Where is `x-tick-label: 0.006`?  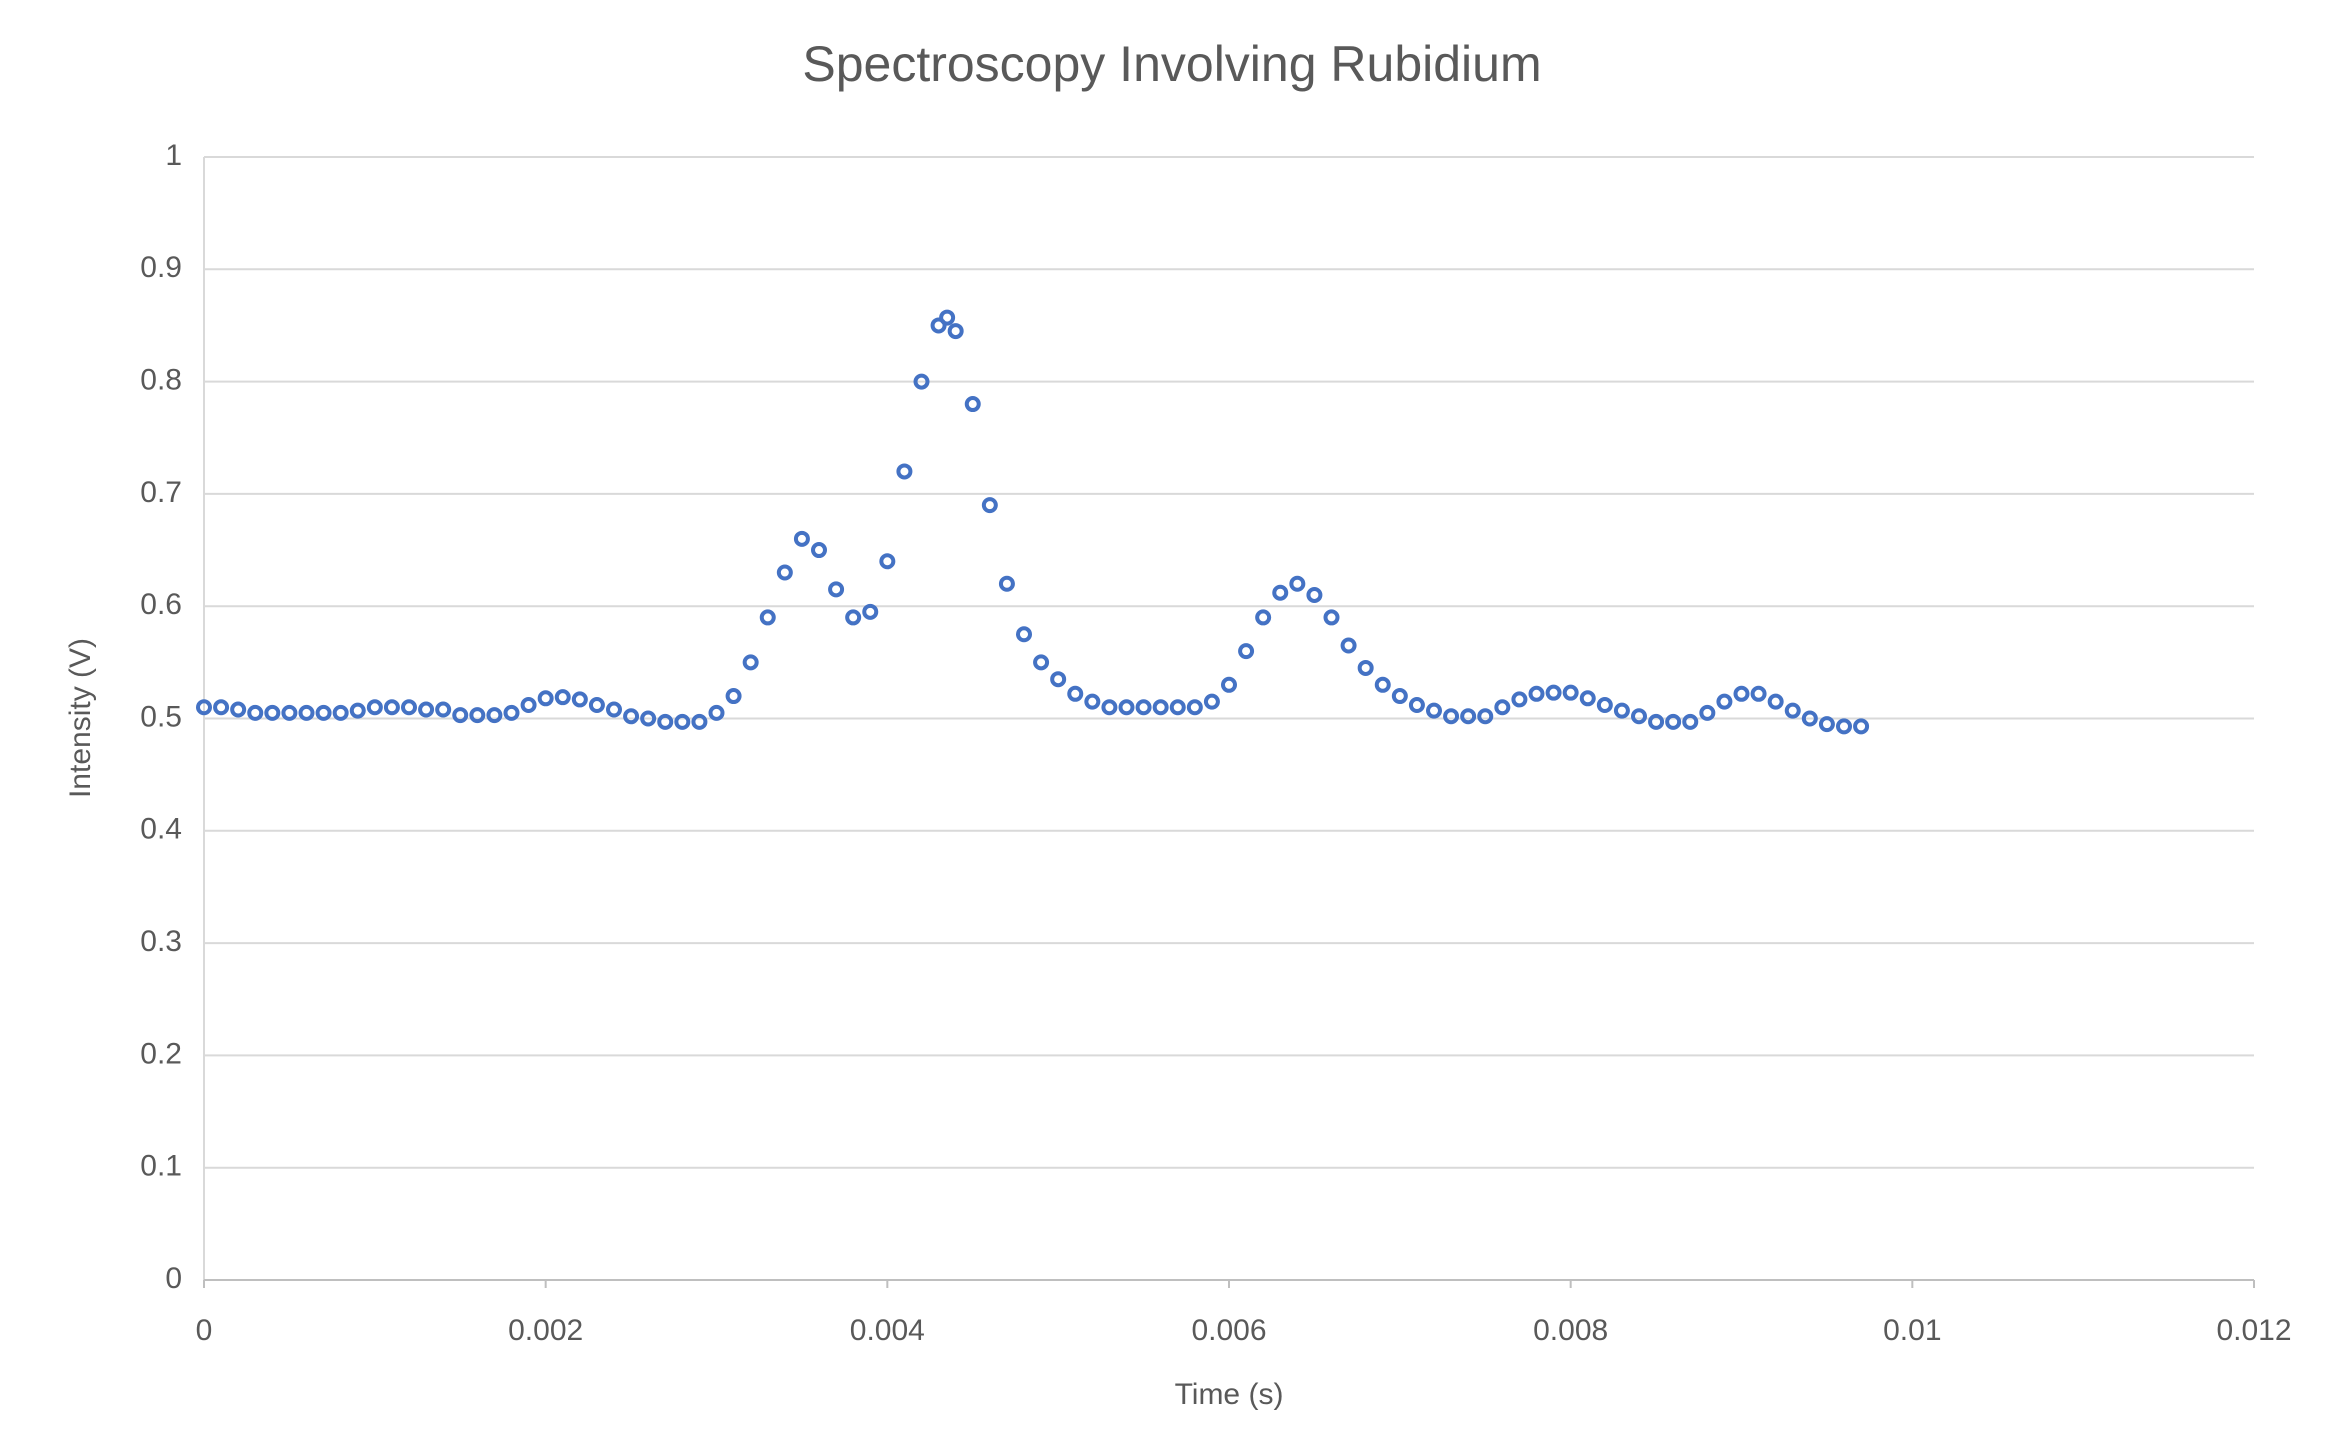
x-tick-label: 0.006 is located at coordinates (1228, 1330).